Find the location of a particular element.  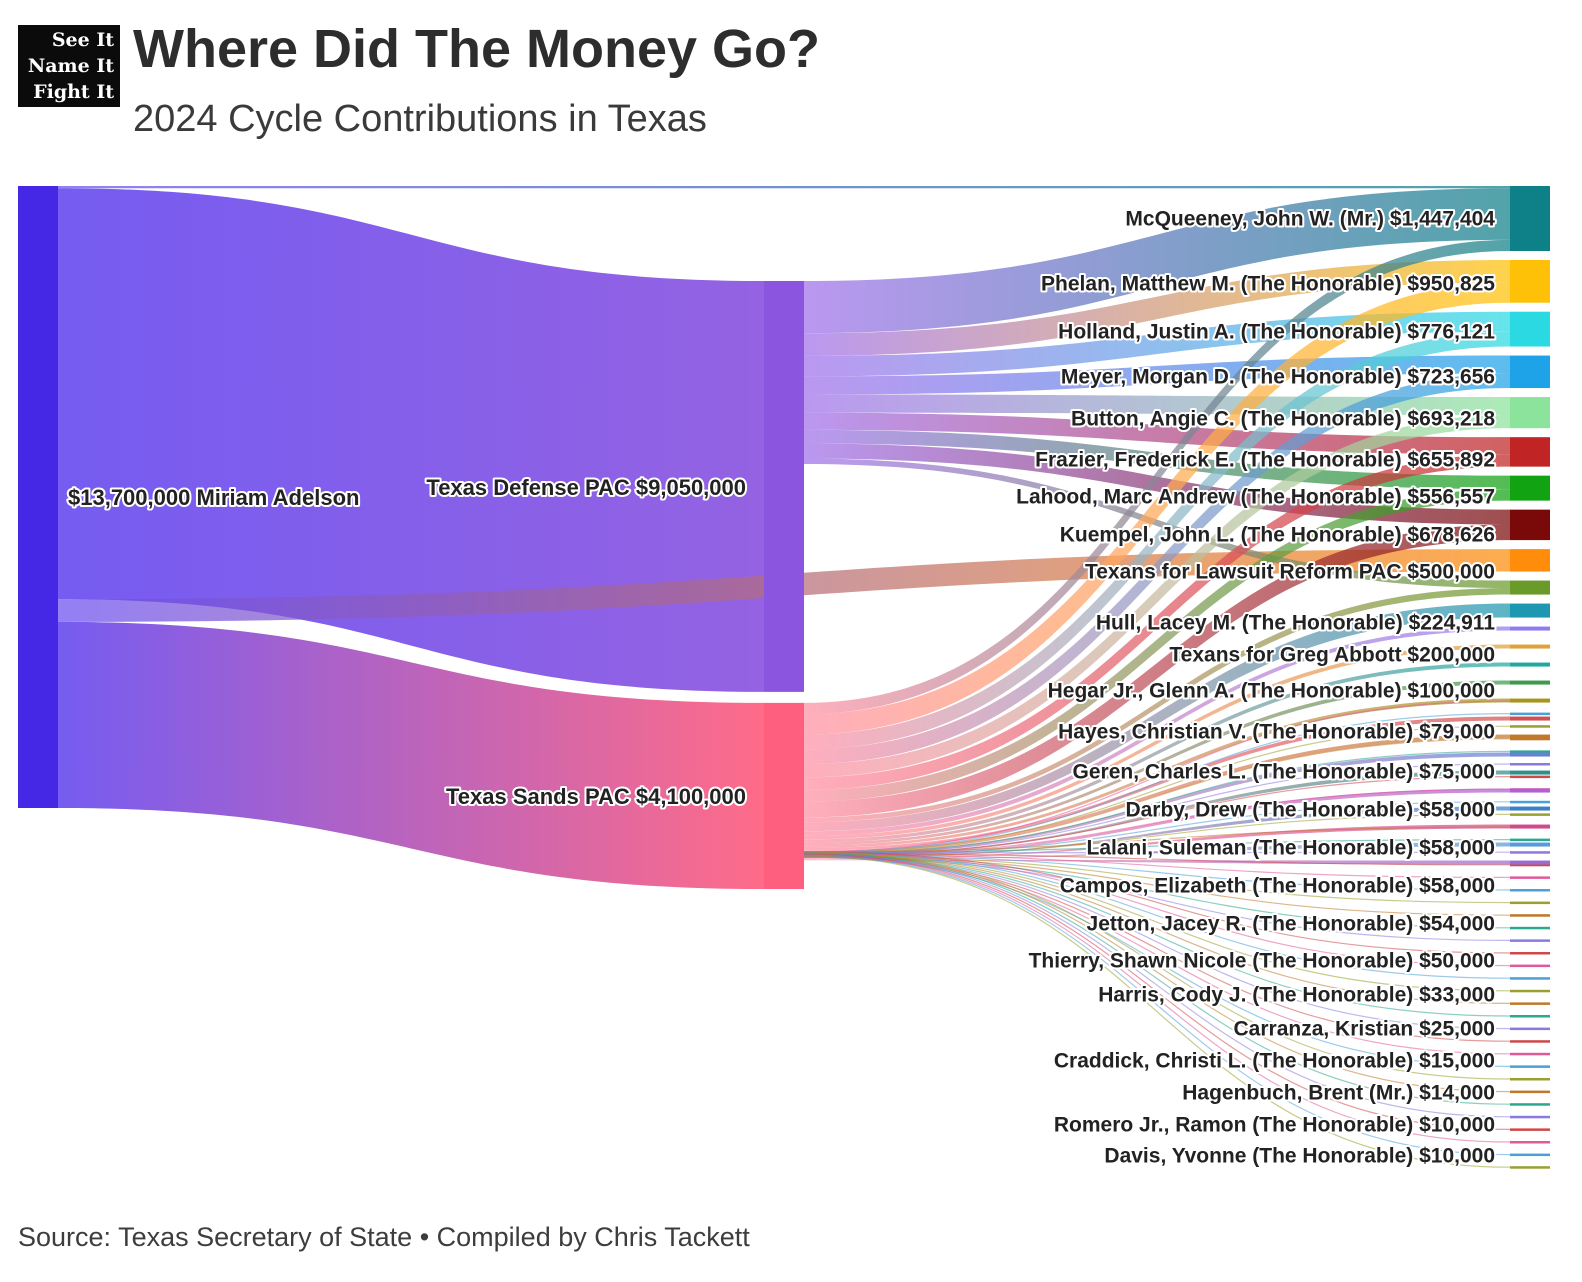

node-geren is located at coordinates (1530, 664).